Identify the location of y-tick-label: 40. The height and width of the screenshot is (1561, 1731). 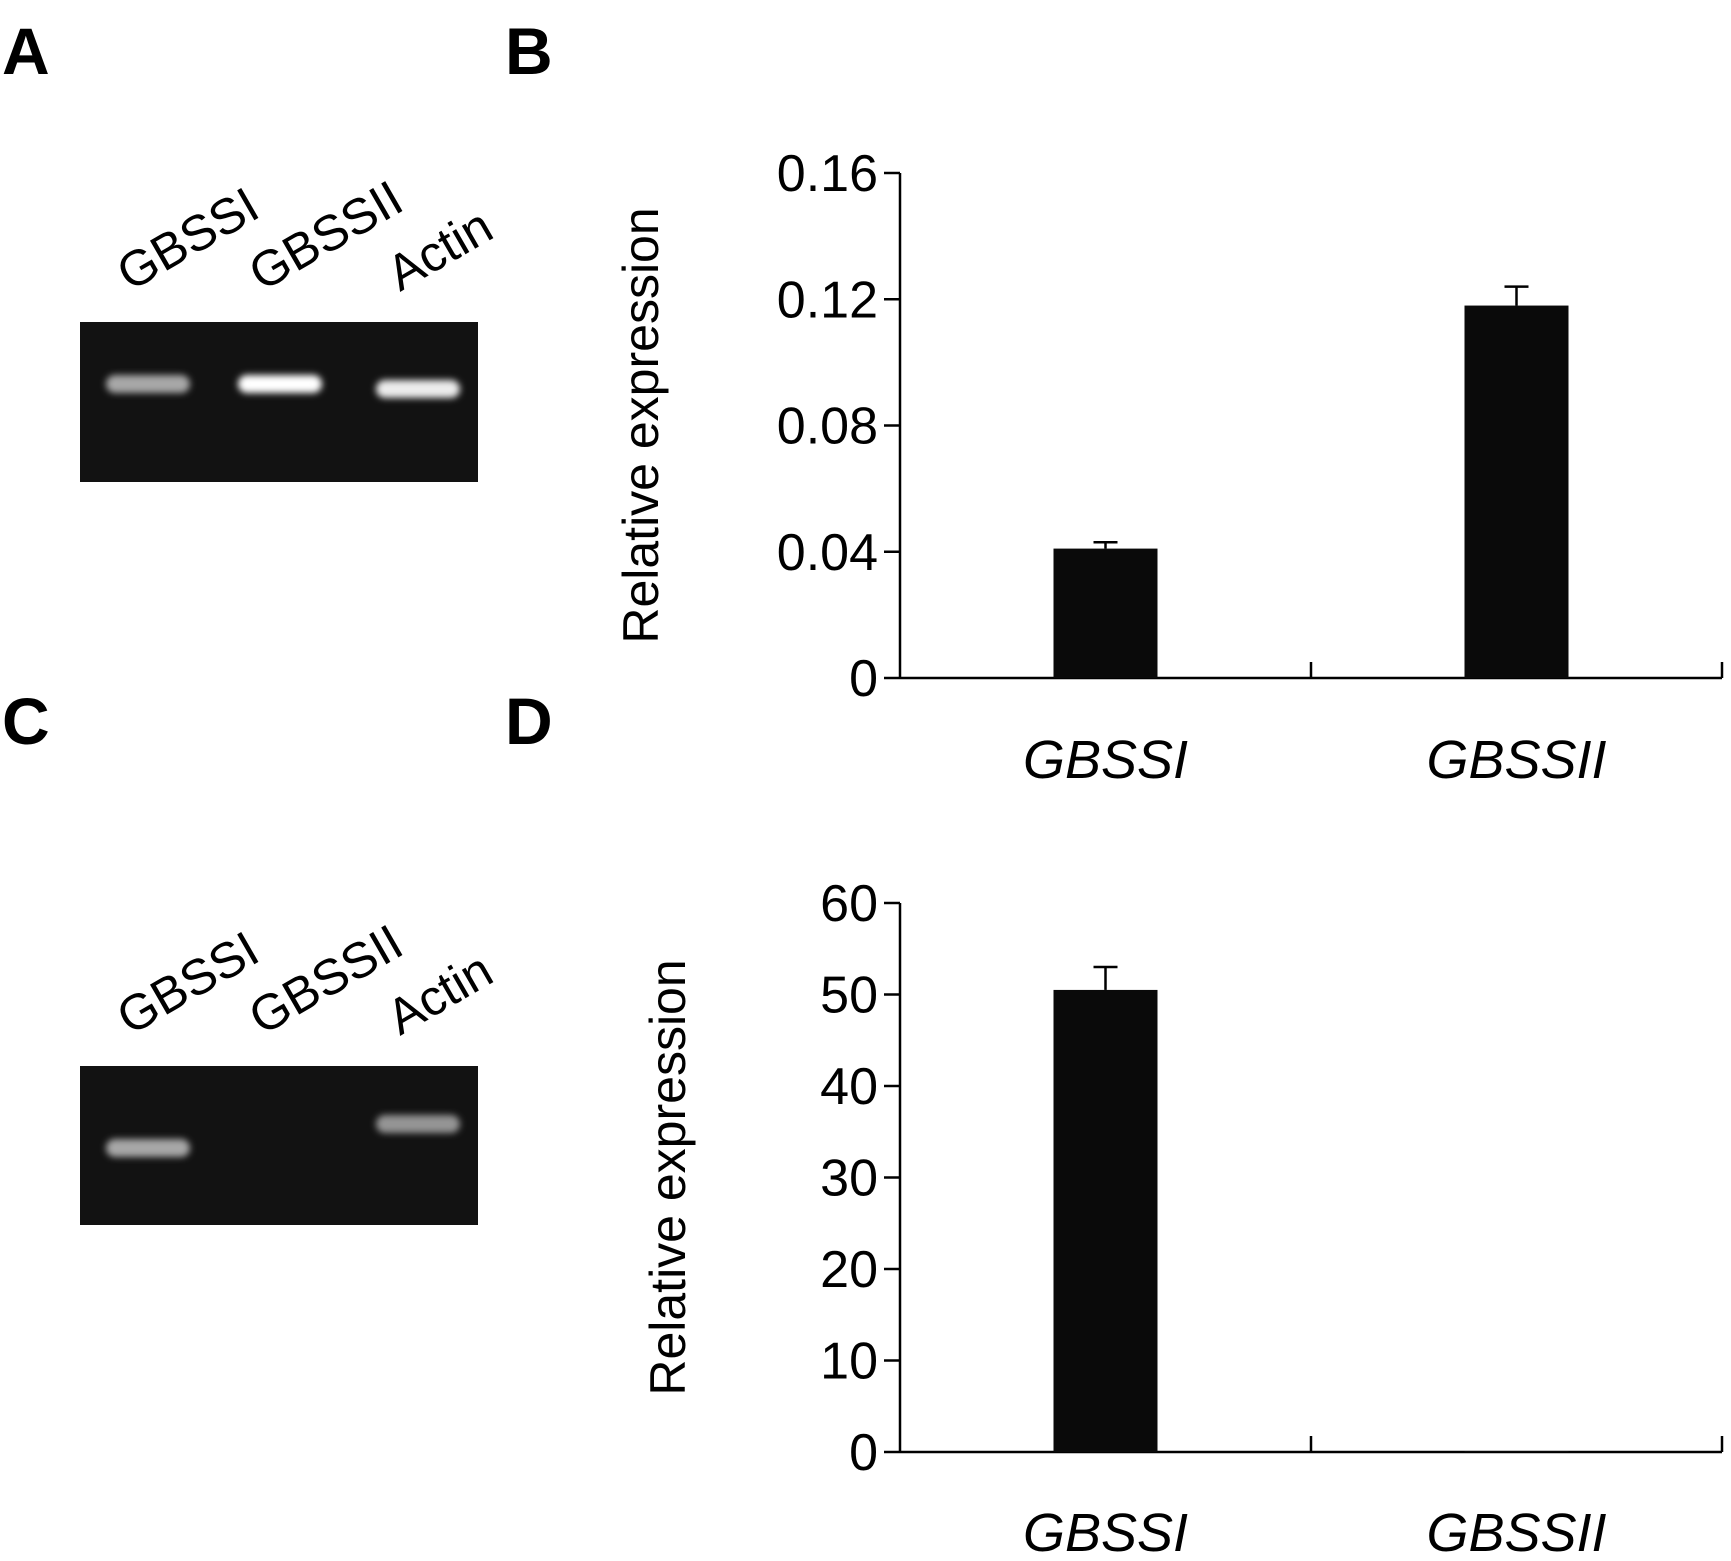
(849, 1087).